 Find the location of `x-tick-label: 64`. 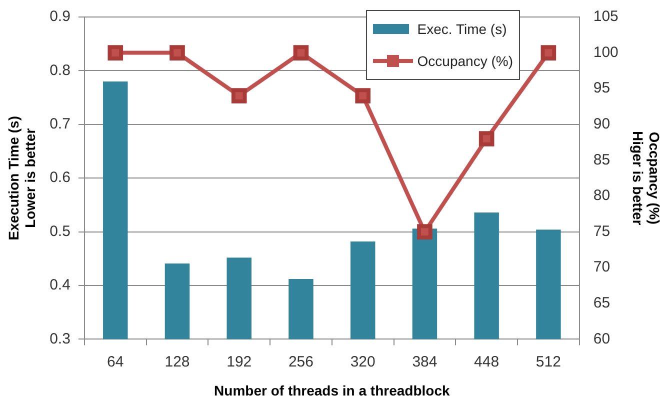

x-tick-label: 64 is located at coordinates (115, 361).